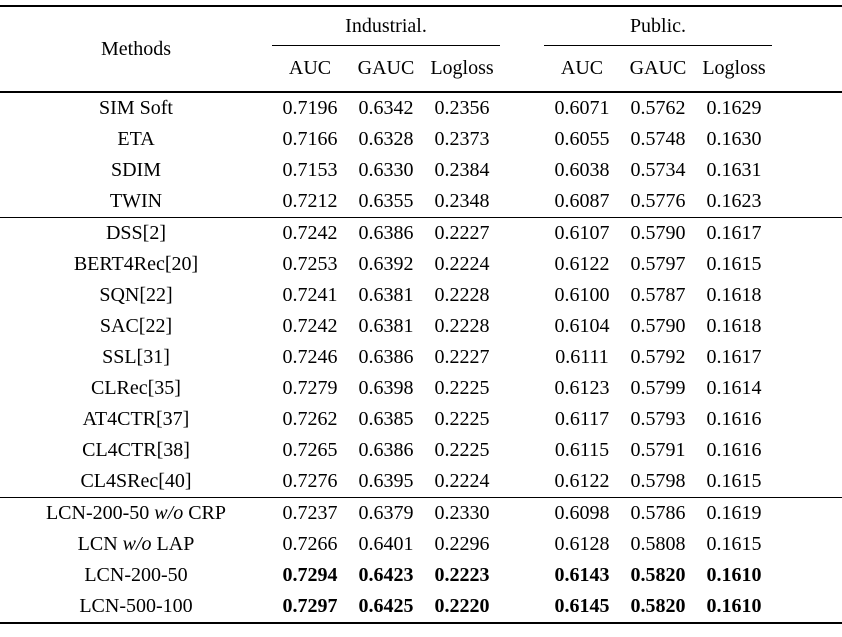  I want to click on method-cell: LCN w/o LAP, so click(136, 544).